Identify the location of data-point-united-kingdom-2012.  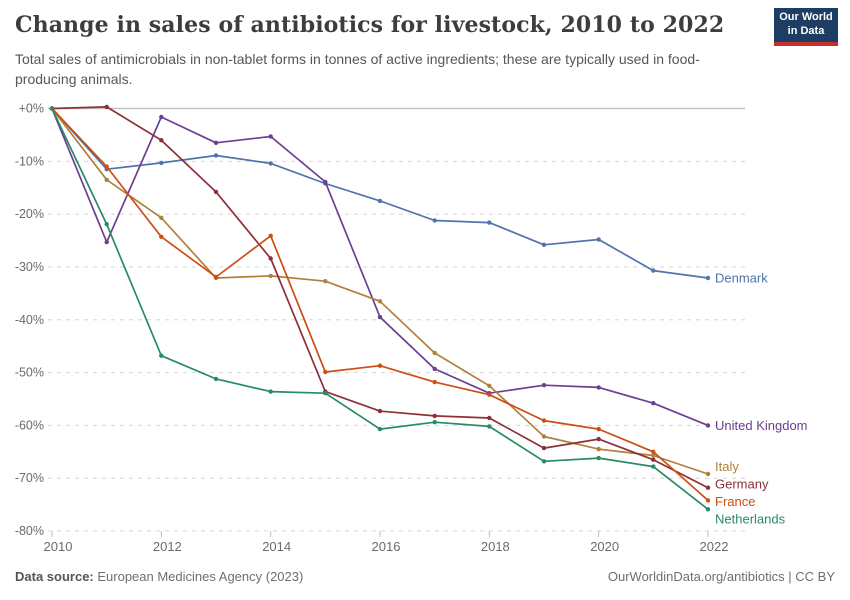
(161, 117).